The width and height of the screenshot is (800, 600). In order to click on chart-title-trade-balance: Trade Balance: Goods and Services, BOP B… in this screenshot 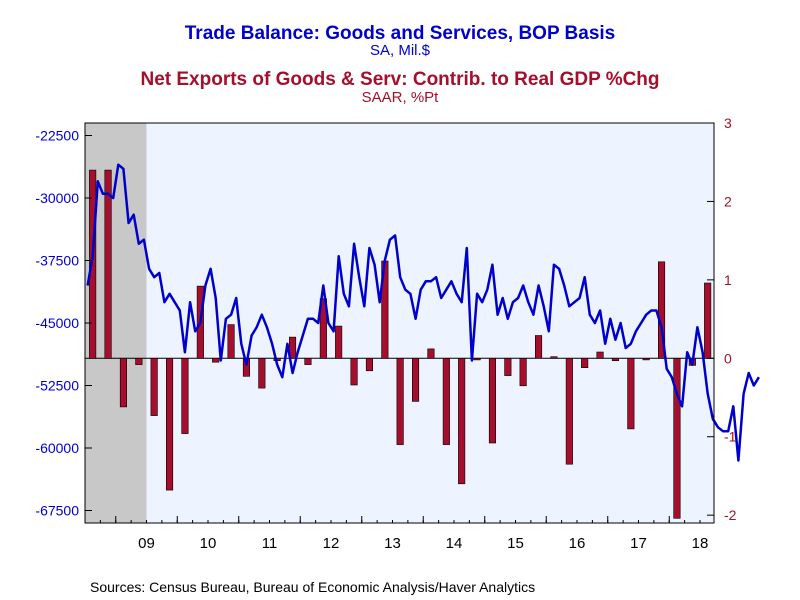, I will do `click(400, 33)`.